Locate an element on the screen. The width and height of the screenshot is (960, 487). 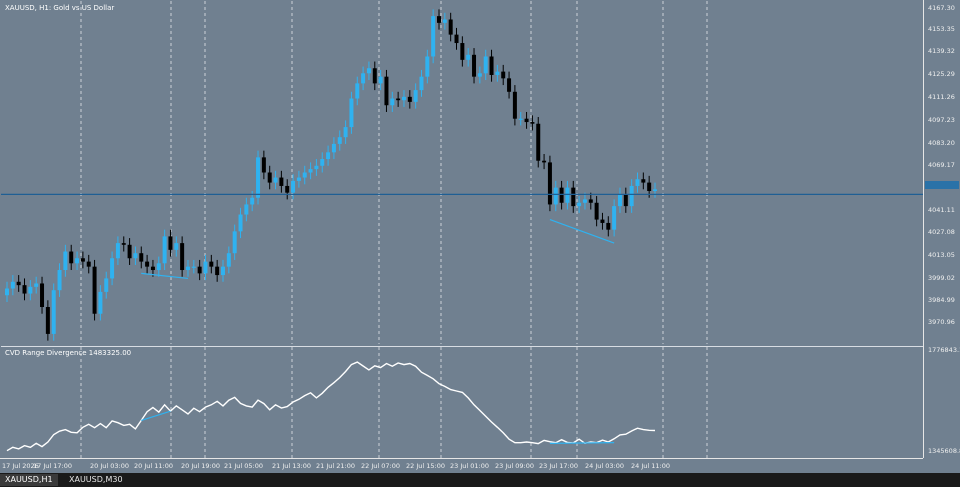
cvd-line is located at coordinates (331, 406).